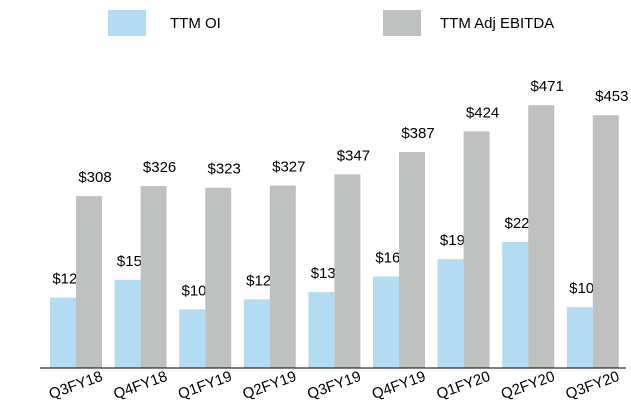  Describe the element at coordinates (76, 385) in the screenshot. I see `x-tick-label: Q3FY18` at that location.